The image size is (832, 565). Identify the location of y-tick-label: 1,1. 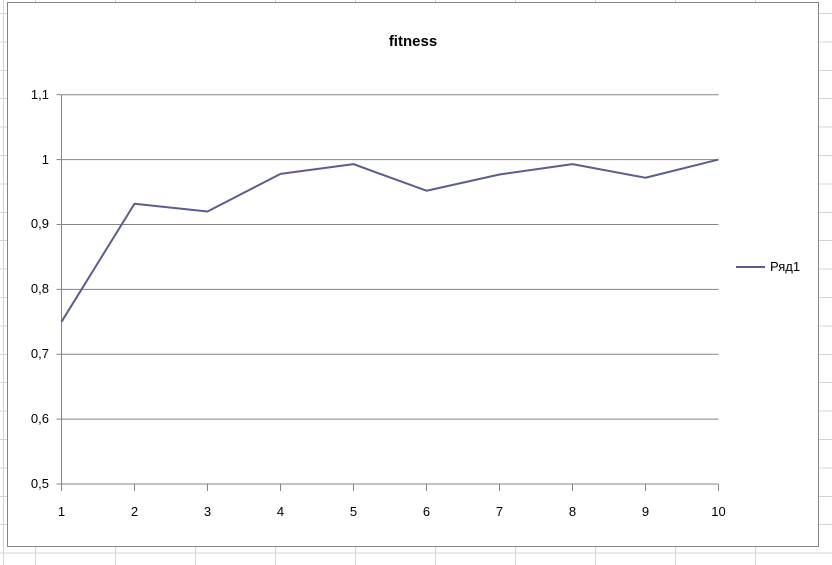
(39, 94).